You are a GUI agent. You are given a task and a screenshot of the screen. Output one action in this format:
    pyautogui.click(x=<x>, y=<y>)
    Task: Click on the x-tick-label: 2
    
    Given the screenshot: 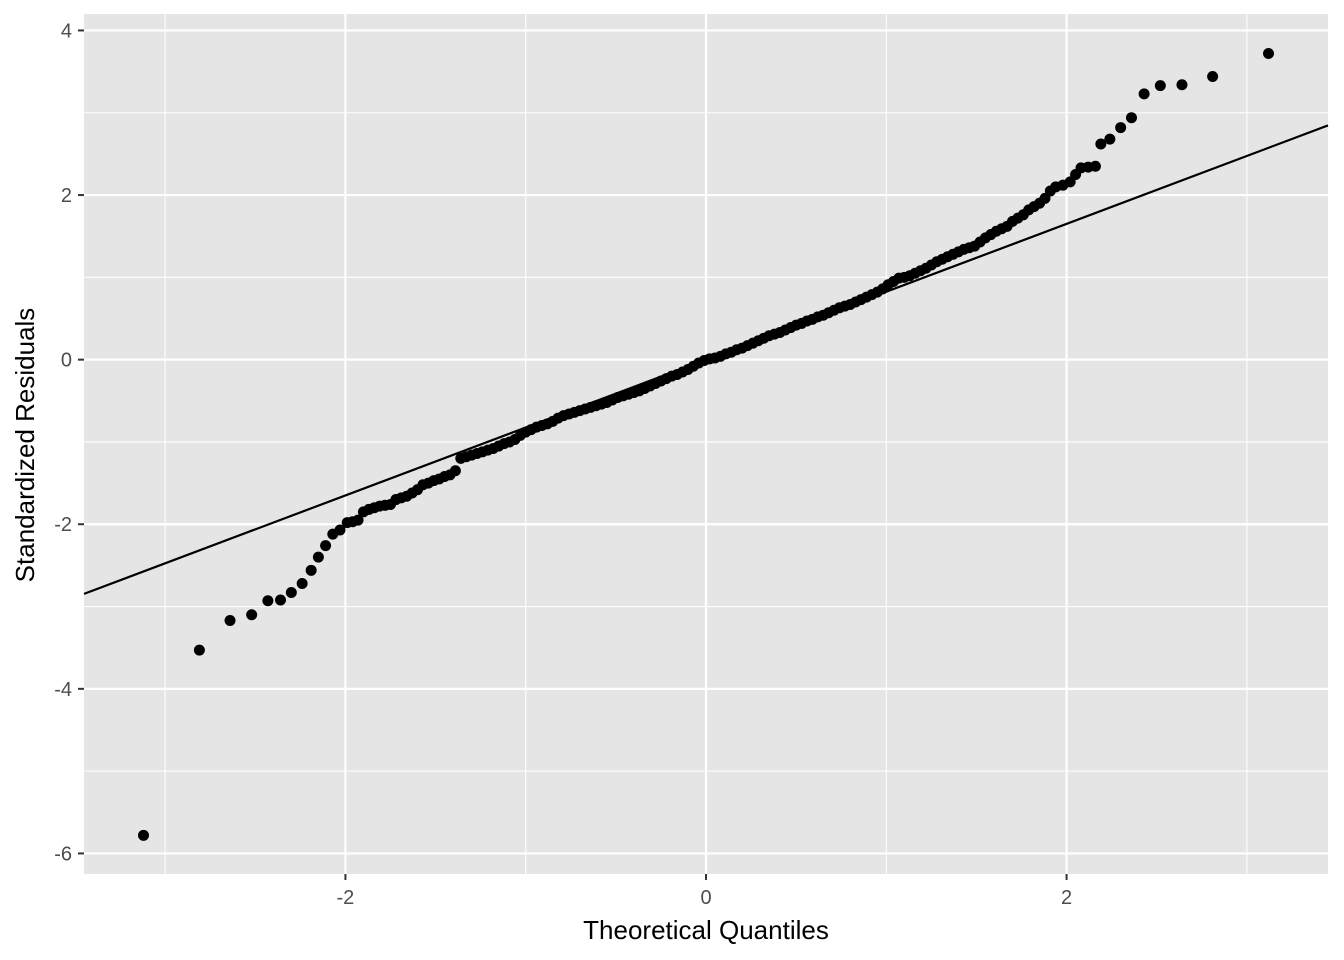 What is the action you would take?
    pyautogui.click(x=1066, y=898)
    